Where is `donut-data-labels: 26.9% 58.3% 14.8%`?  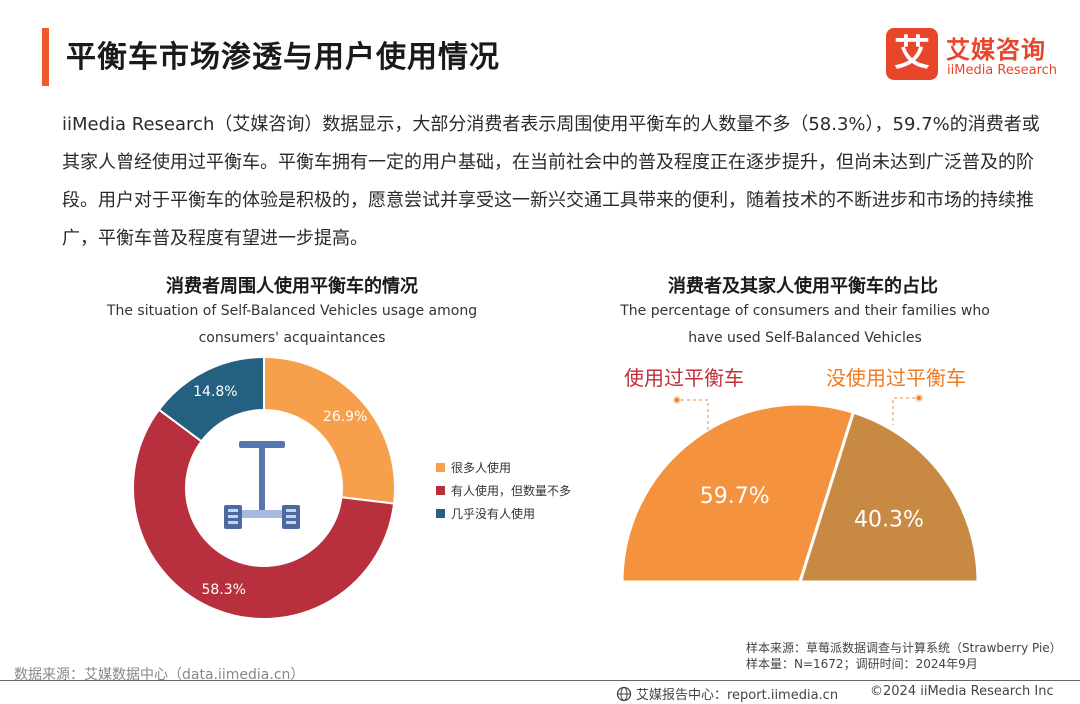 donut-data-labels: 26.9% 58.3% 14.8% is located at coordinates (280, 491).